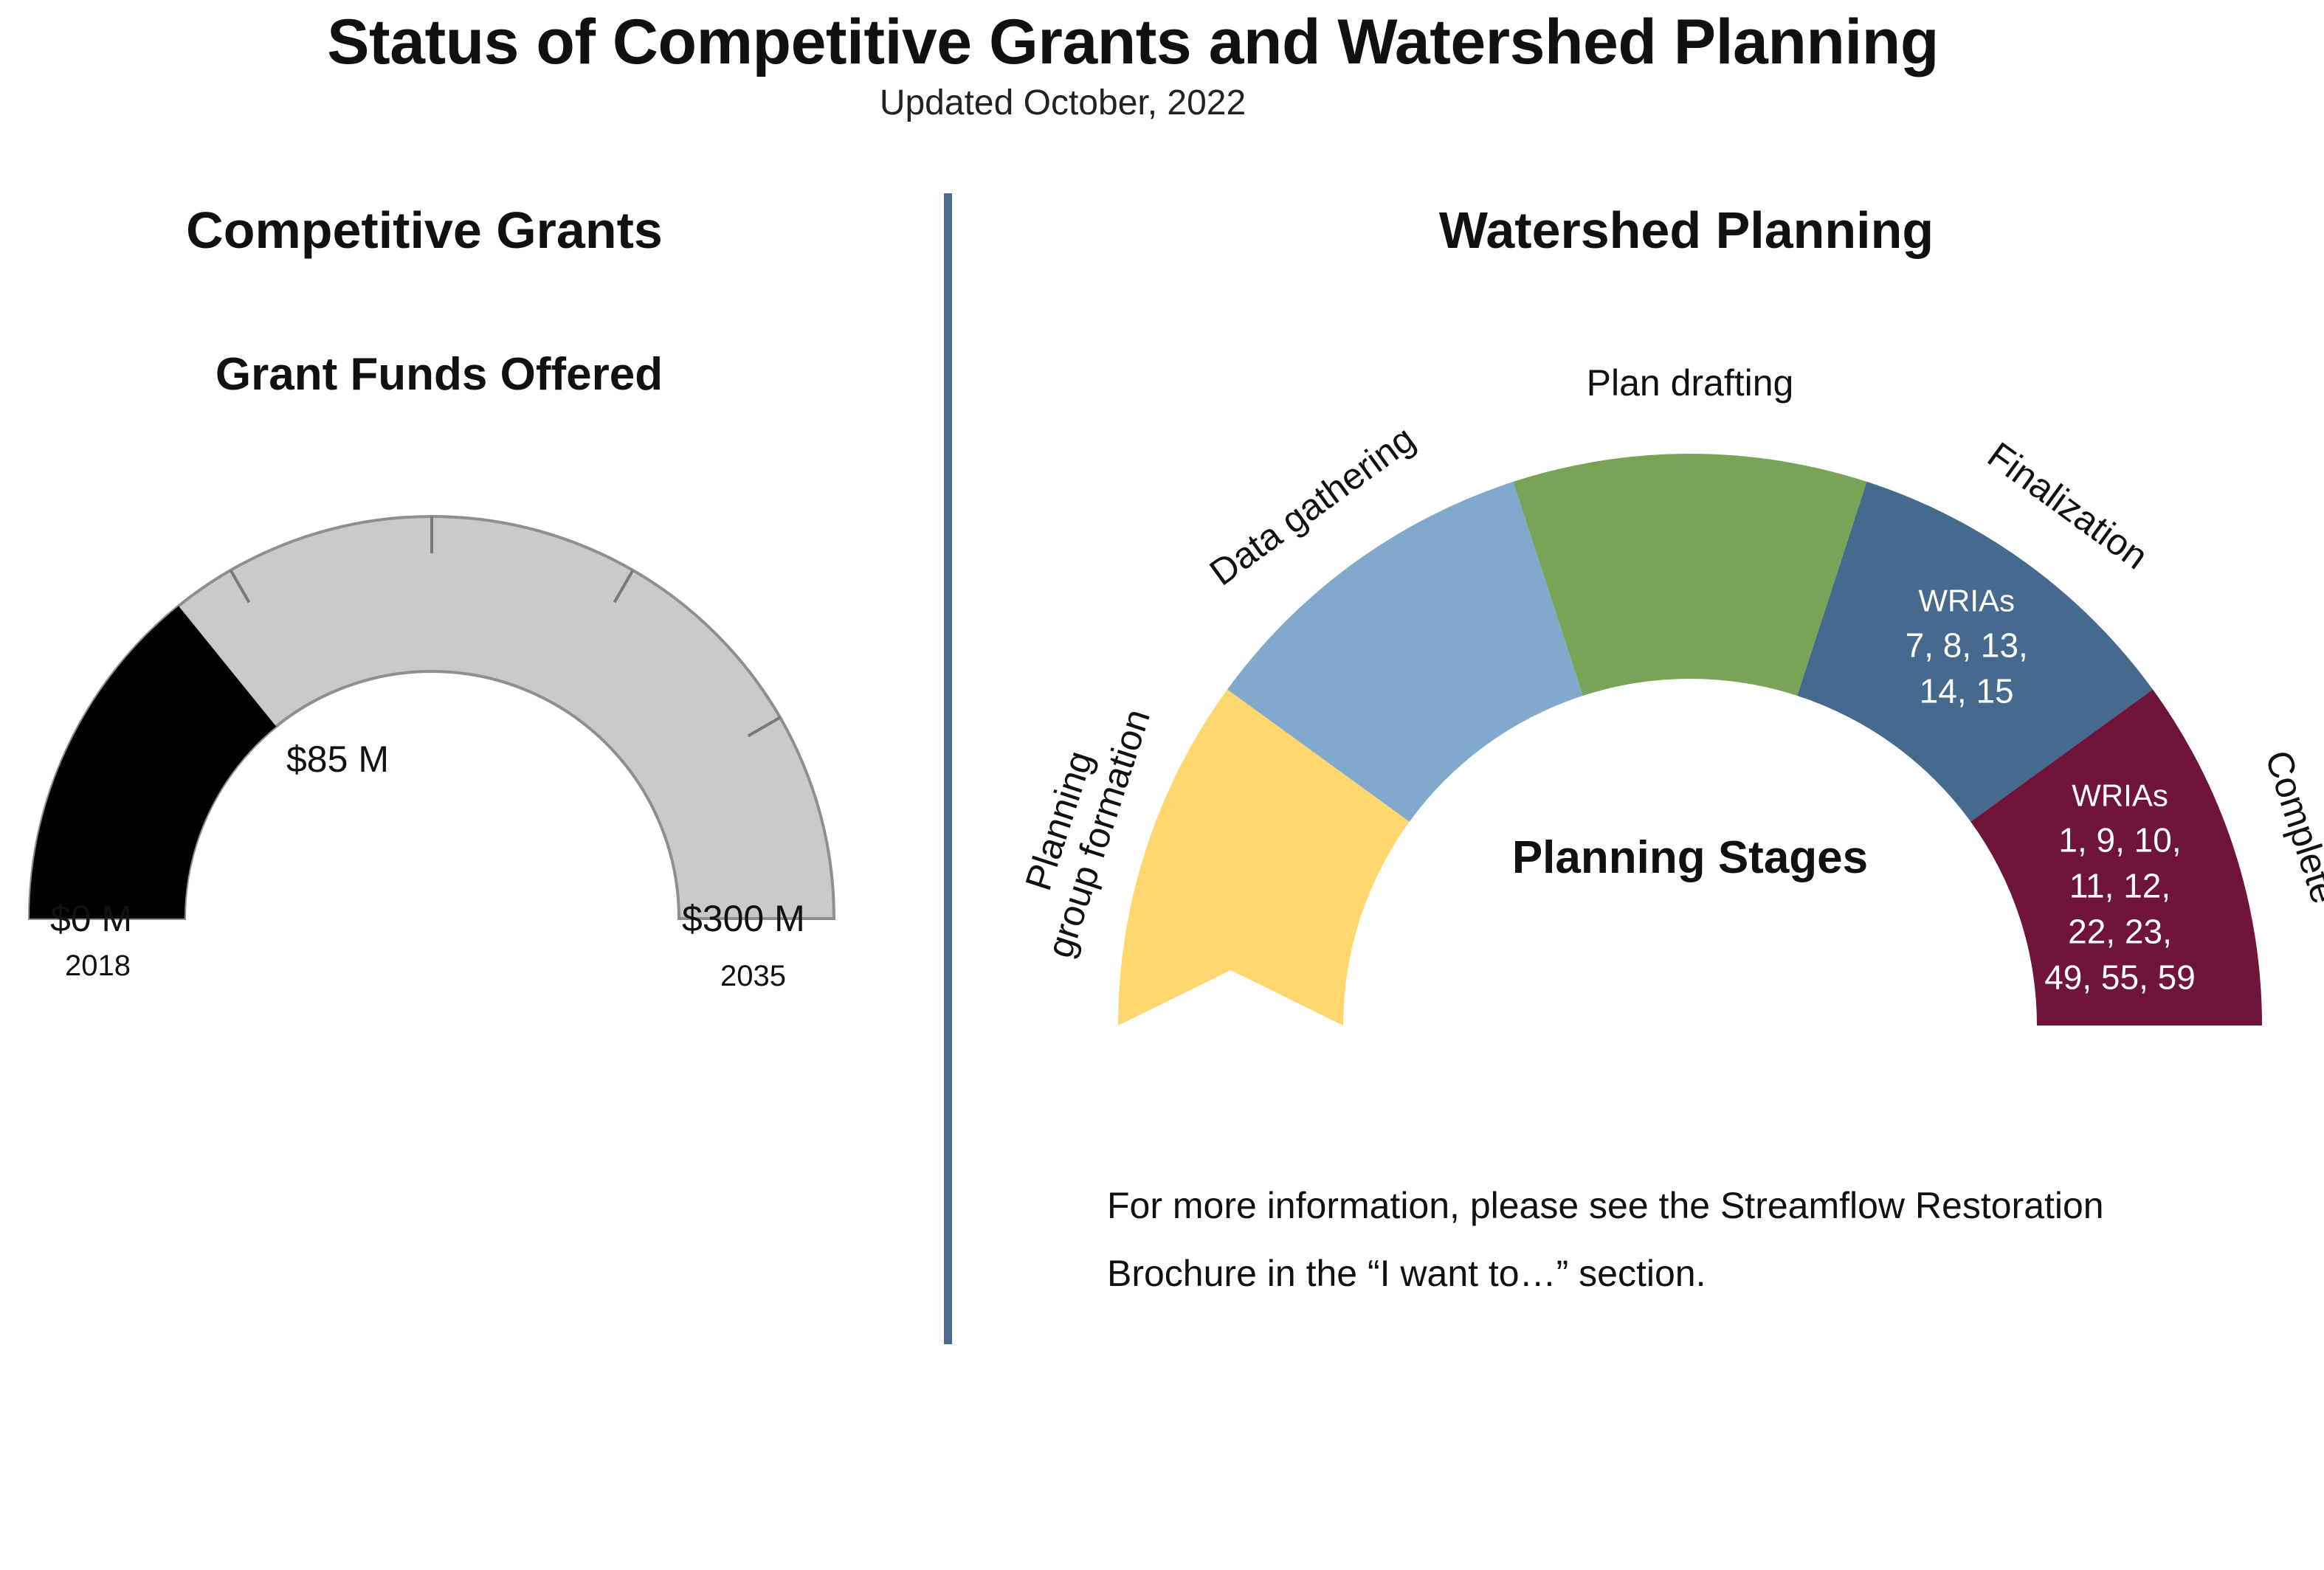 This screenshot has height=1570, width=2324. I want to click on stage-wria-values: 7, 8, 13,, so click(1967, 645).